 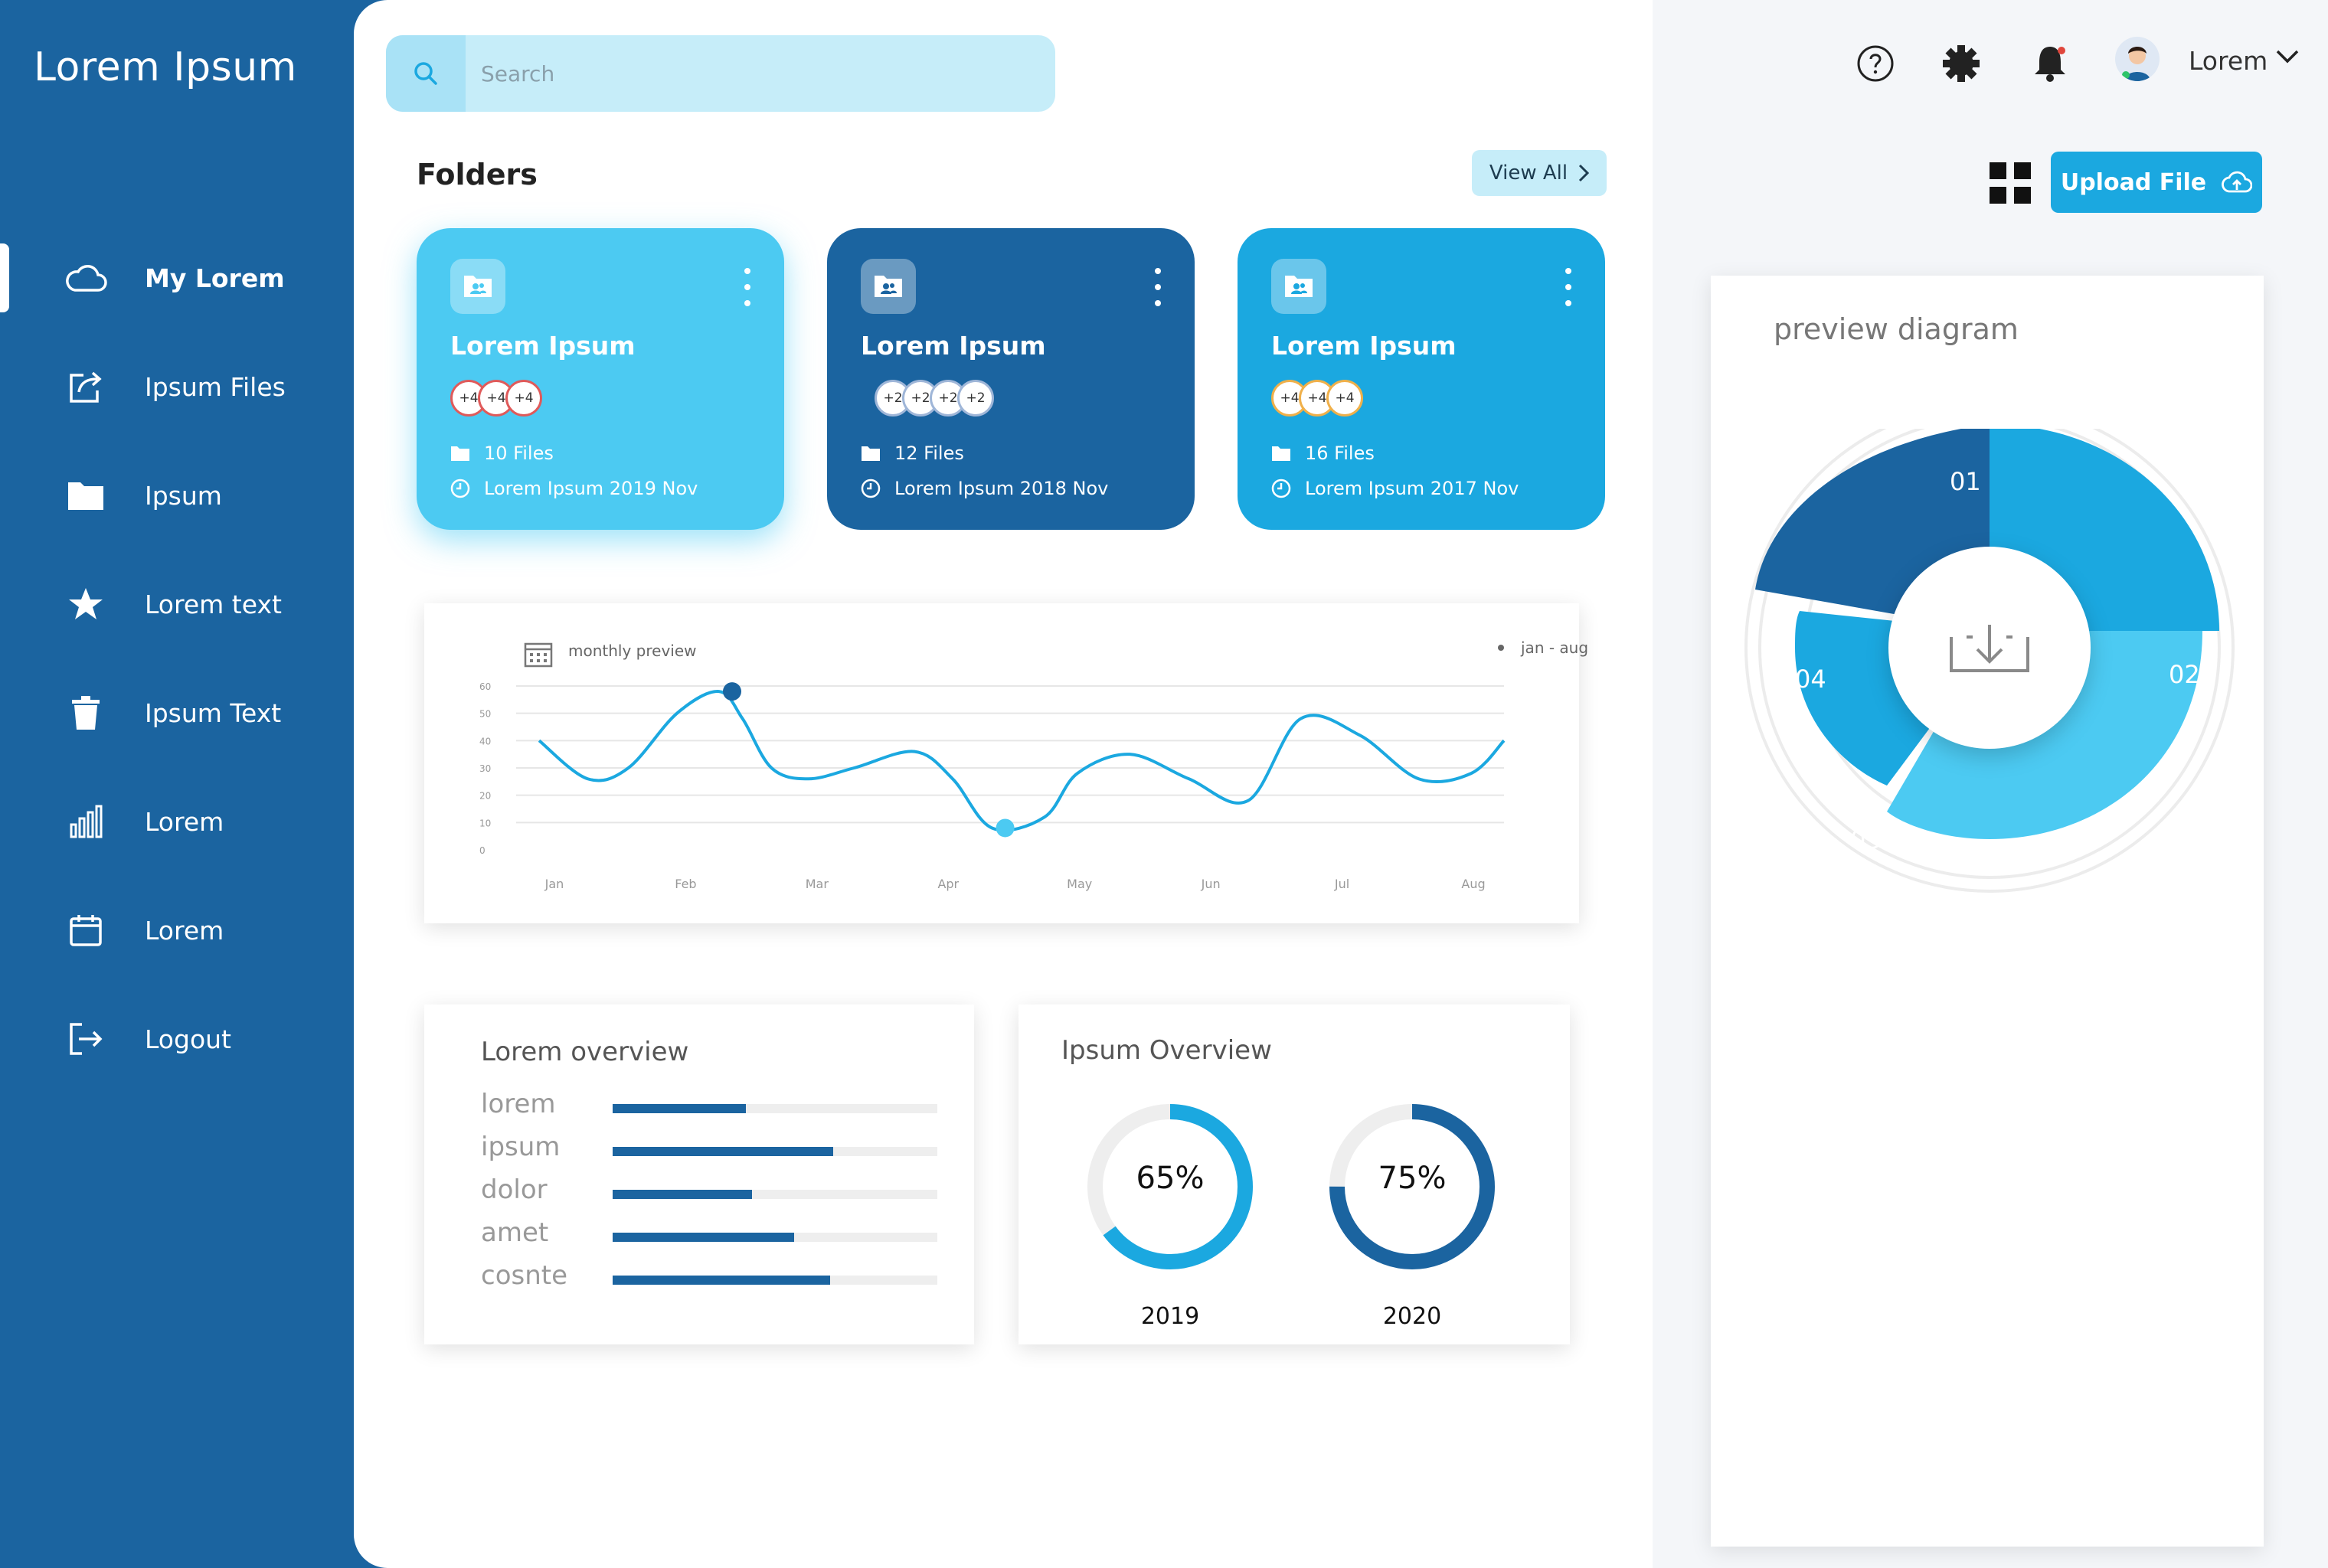 What do you see at coordinates (2287, 58) in the screenshot?
I see `chevron-down-icon` at bounding box center [2287, 58].